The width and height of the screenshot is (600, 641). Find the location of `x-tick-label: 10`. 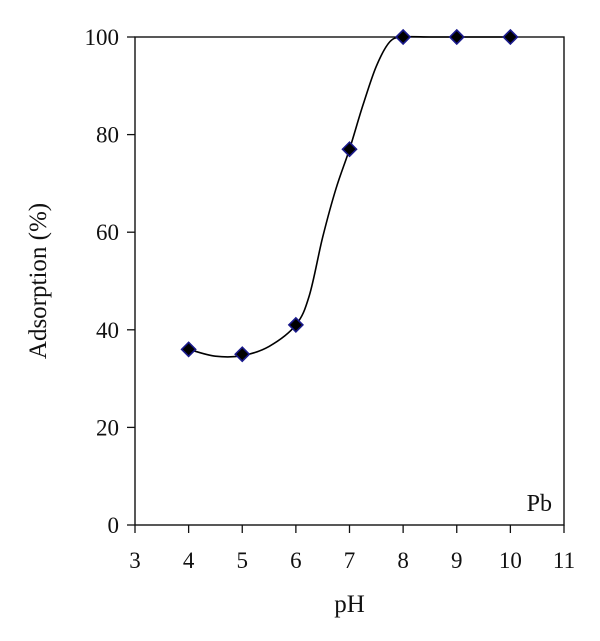

x-tick-label: 10 is located at coordinates (510, 560).